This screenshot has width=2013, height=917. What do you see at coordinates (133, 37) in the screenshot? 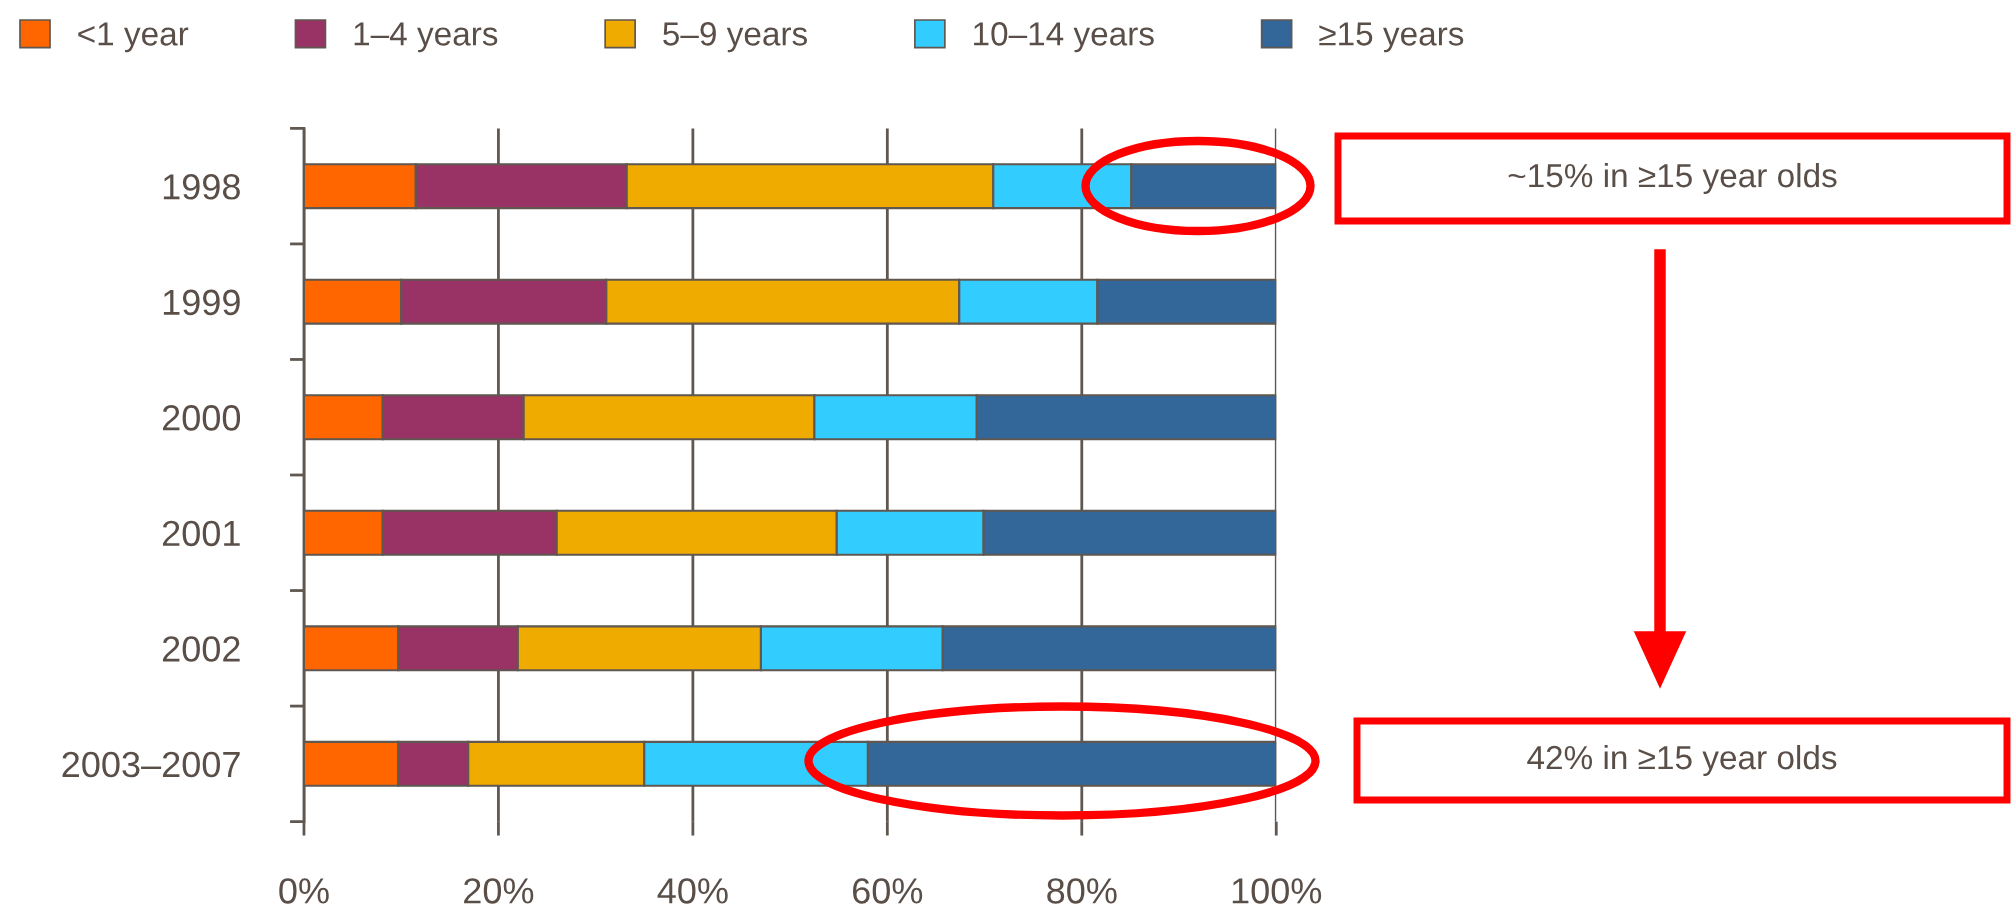
I see `legend-label: <1 year` at bounding box center [133, 37].